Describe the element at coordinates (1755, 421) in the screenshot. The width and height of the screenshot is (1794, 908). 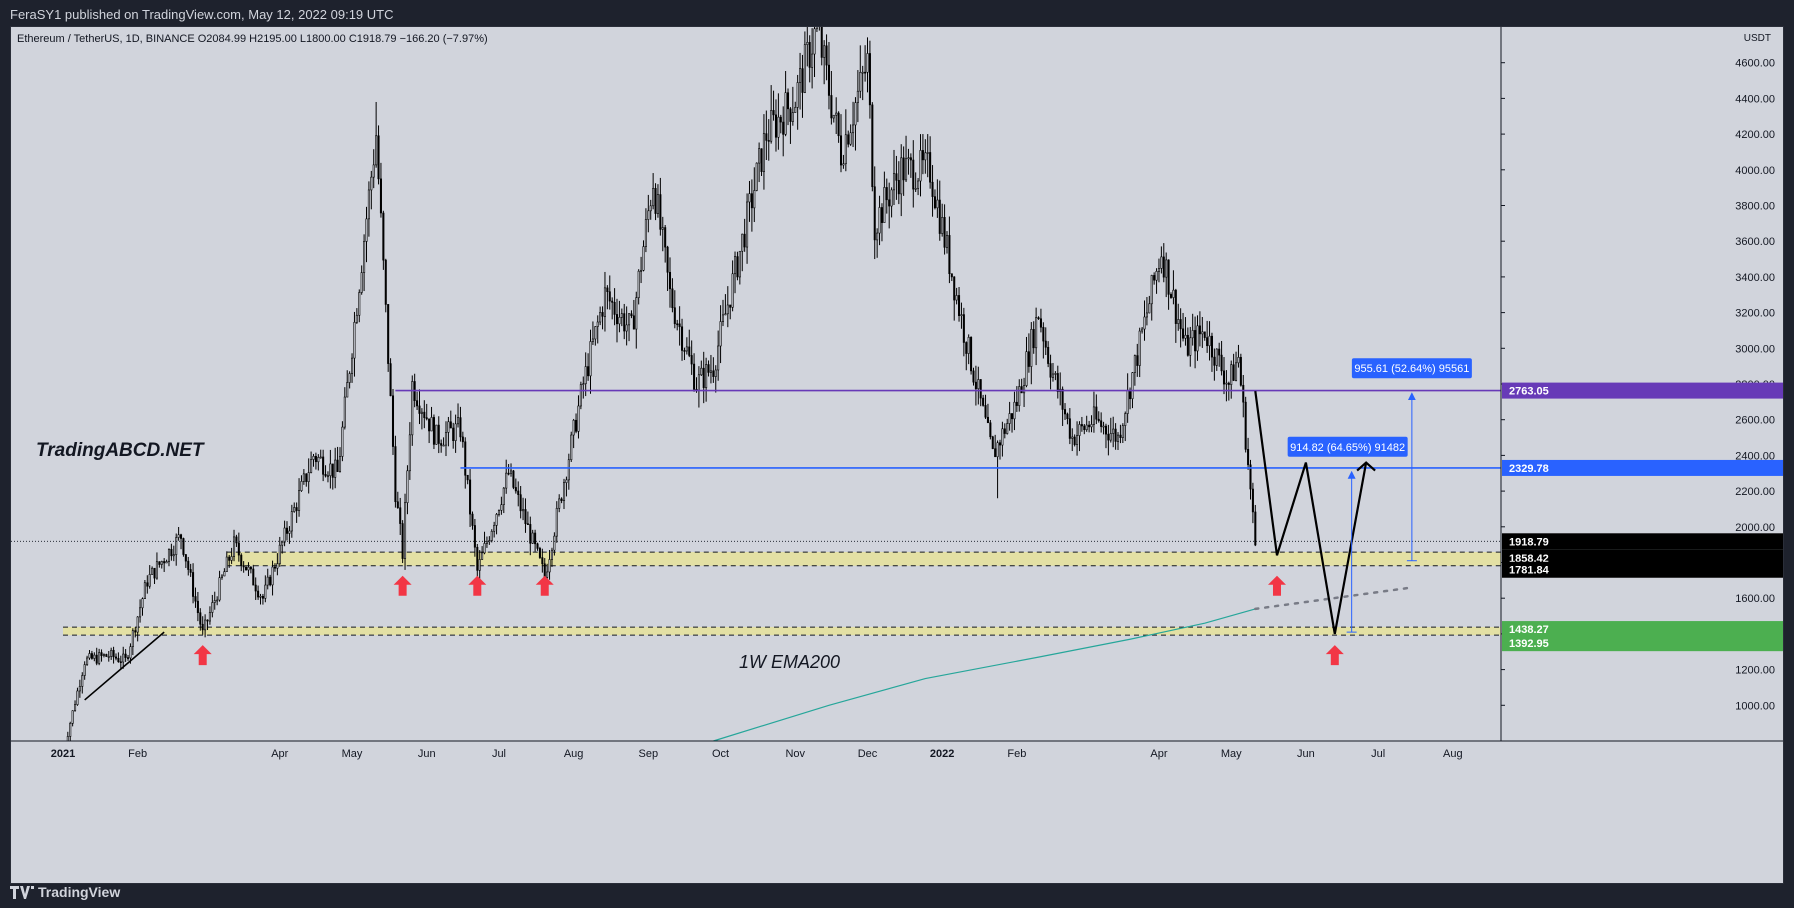
I see `price-tick-label: 2600.00` at that location.